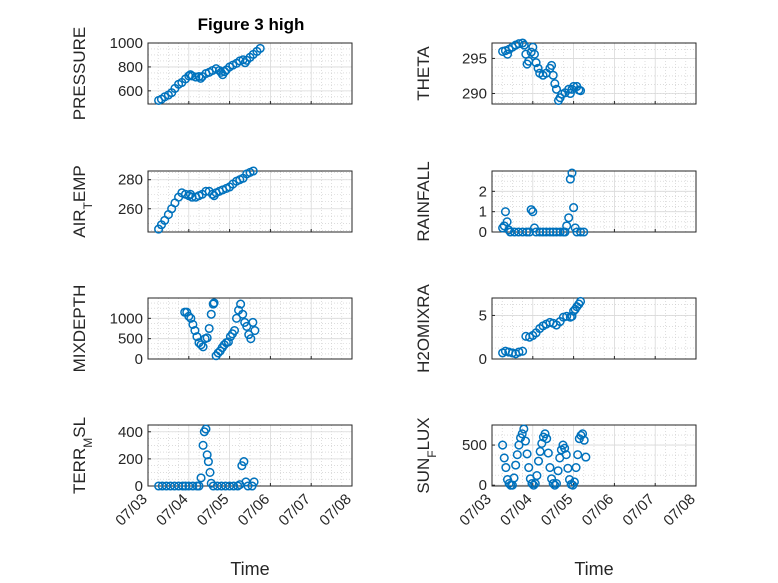 The height and width of the screenshot is (583, 778). What do you see at coordinates (474, 58) in the screenshot?
I see `y-tick-label: 295` at bounding box center [474, 58].